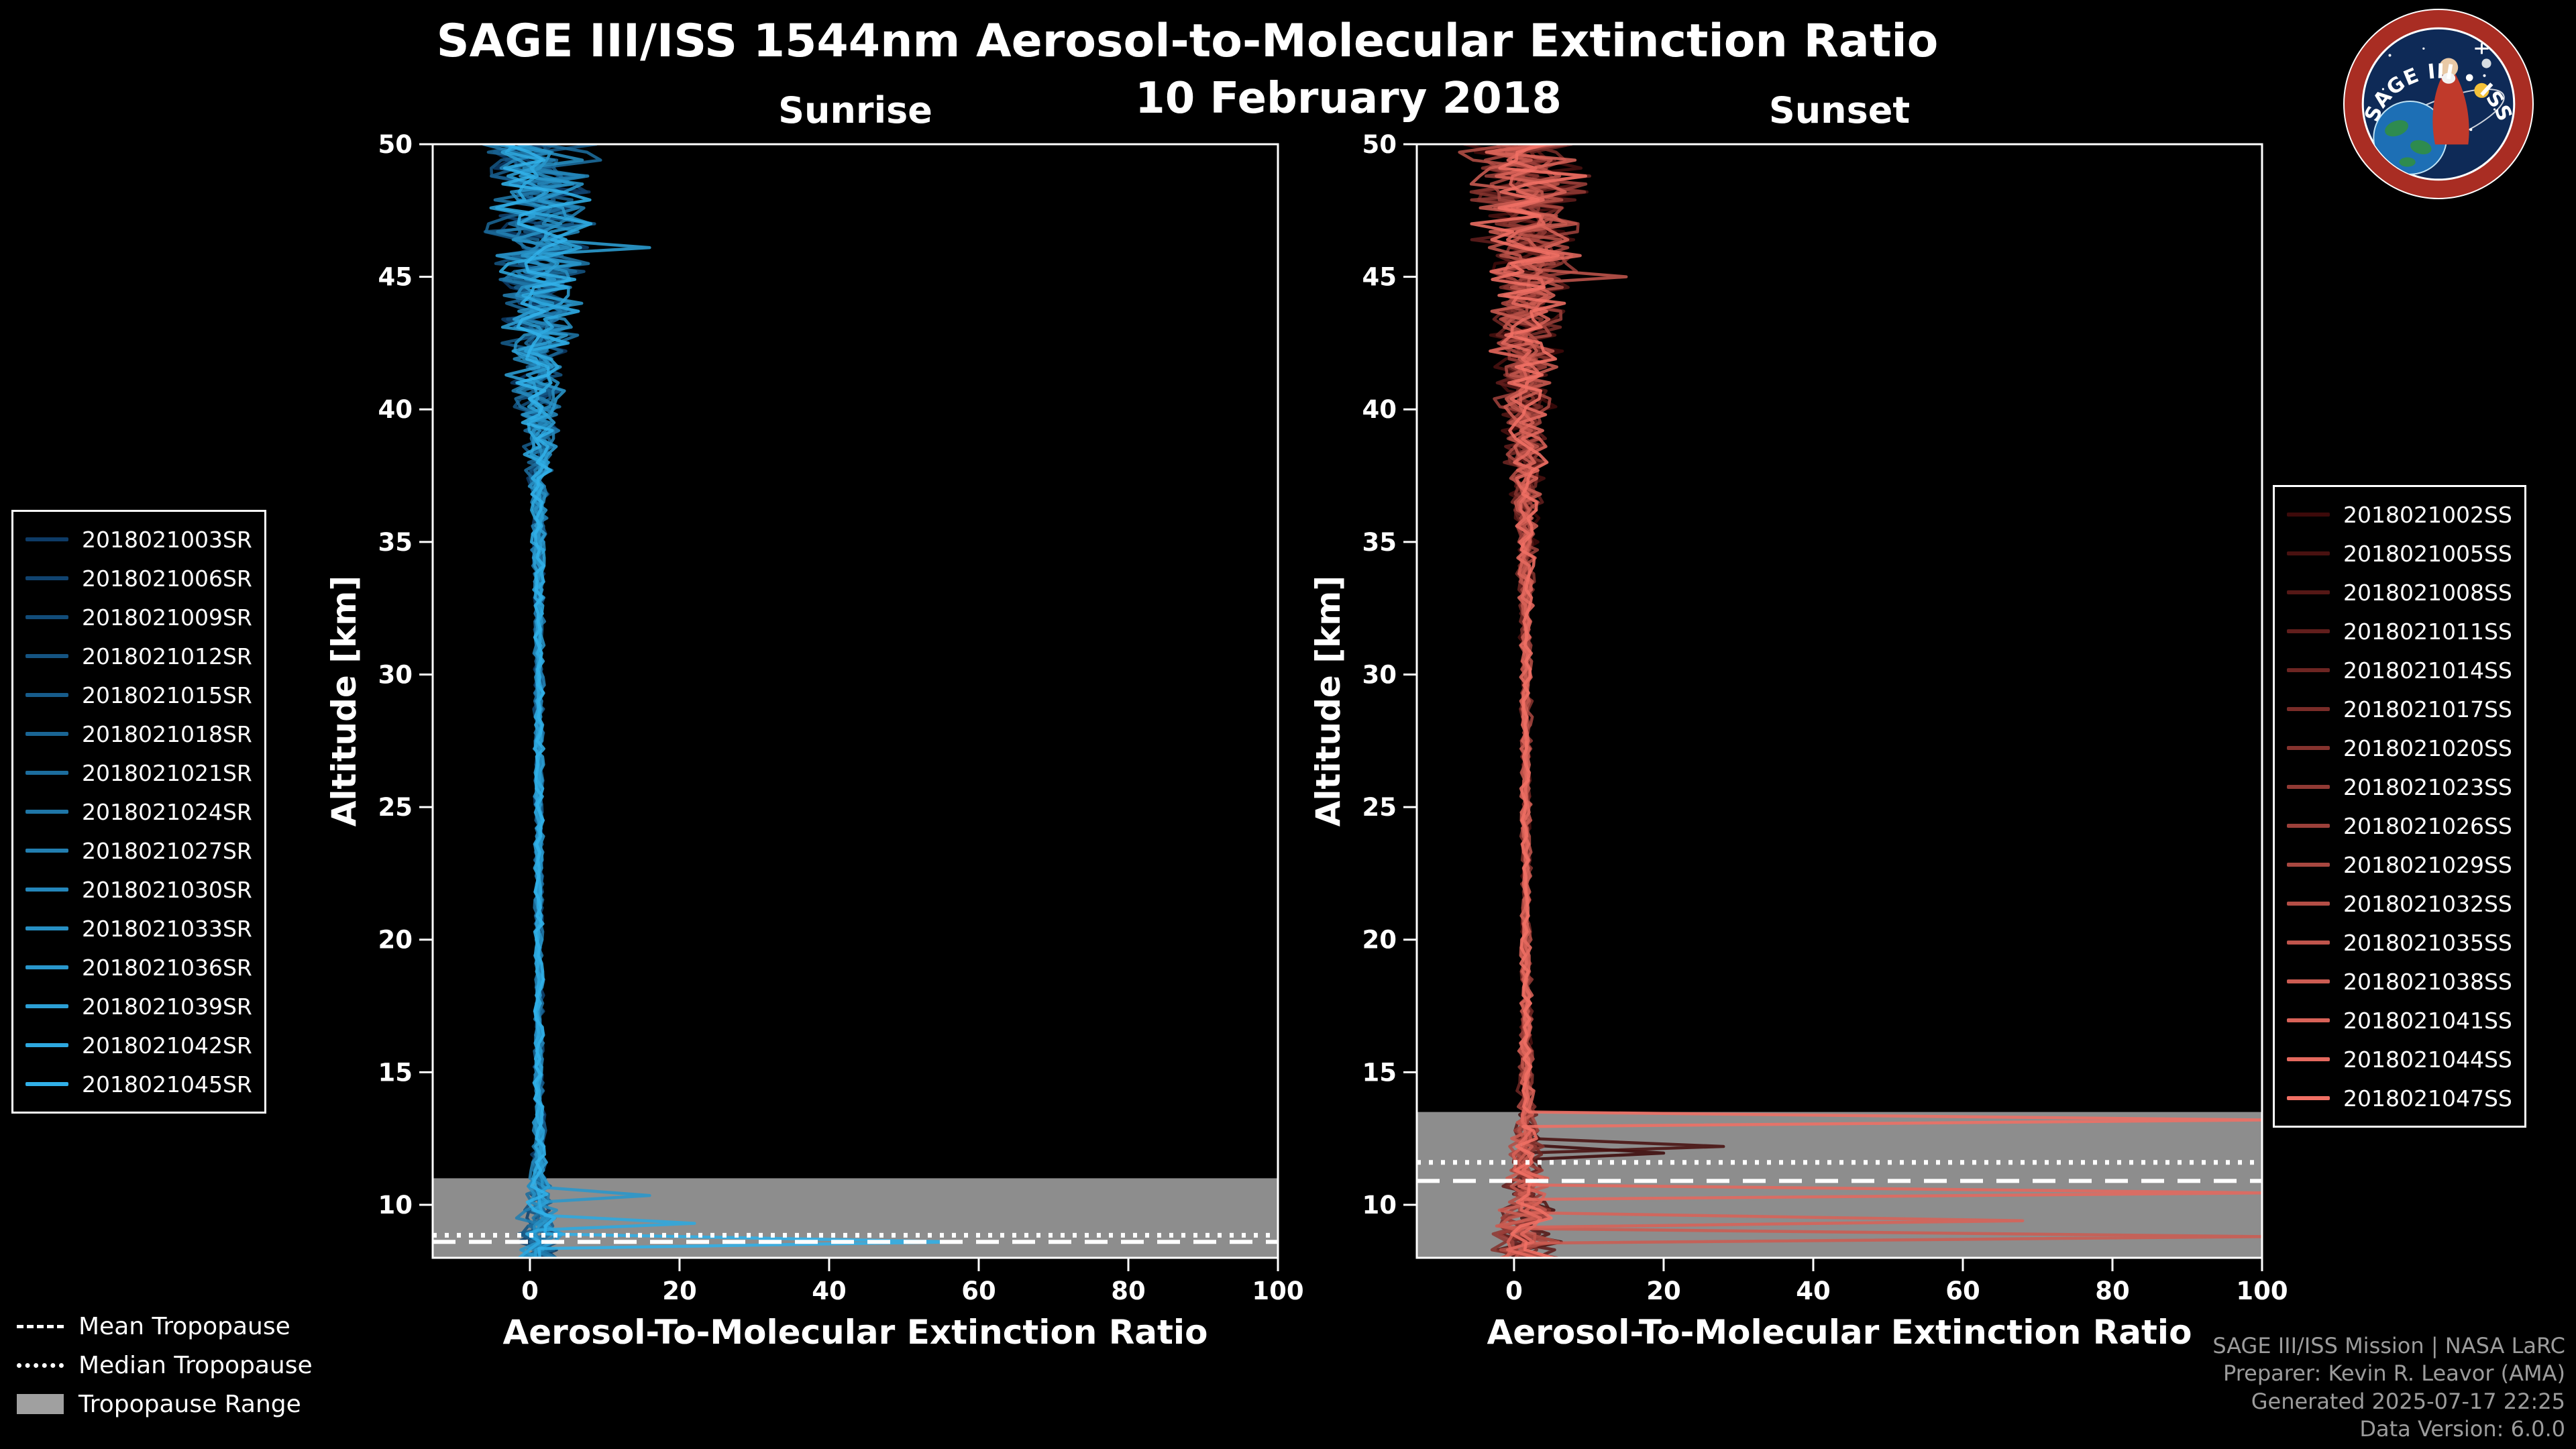  Describe the element at coordinates (2399, 748) in the screenshot. I see `legend-item: 2018021020SS` at that location.